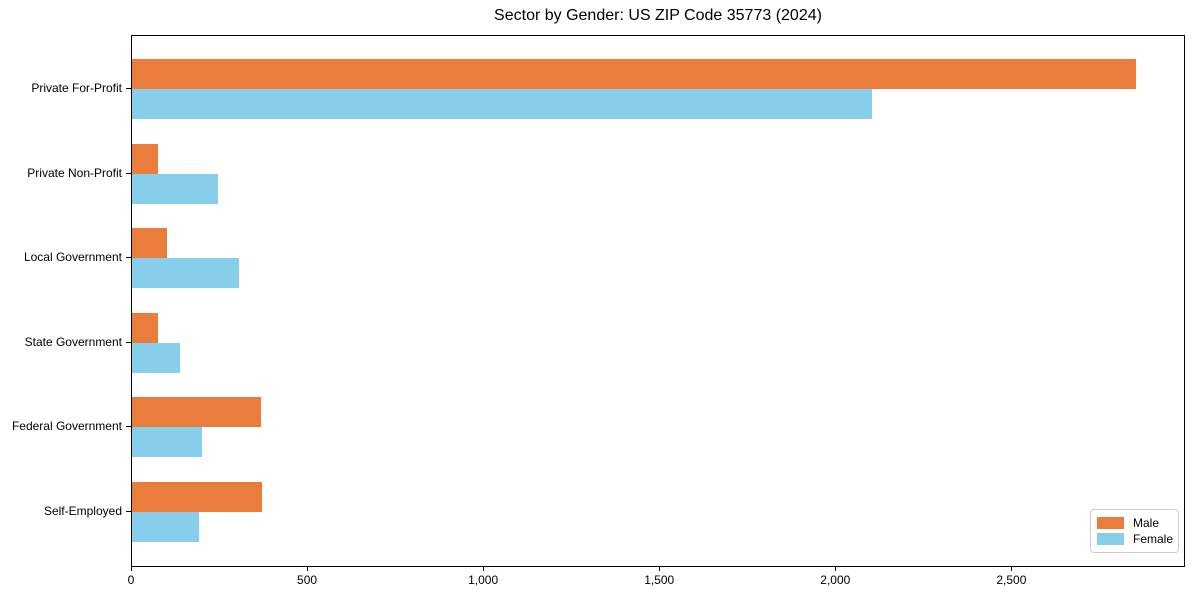 The width and height of the screenshot is (1200, 600). Describe the element at coordinates (145, 158) in the screenshot. I see `bar-male-private-non-profit` at that location.